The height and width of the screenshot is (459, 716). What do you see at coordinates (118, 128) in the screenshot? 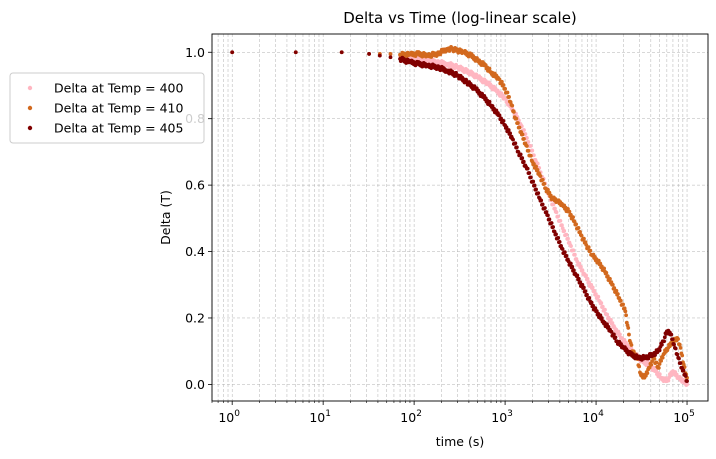
I see `legend-label: Delta at Temp = 405` at bounding box center [118, 128].